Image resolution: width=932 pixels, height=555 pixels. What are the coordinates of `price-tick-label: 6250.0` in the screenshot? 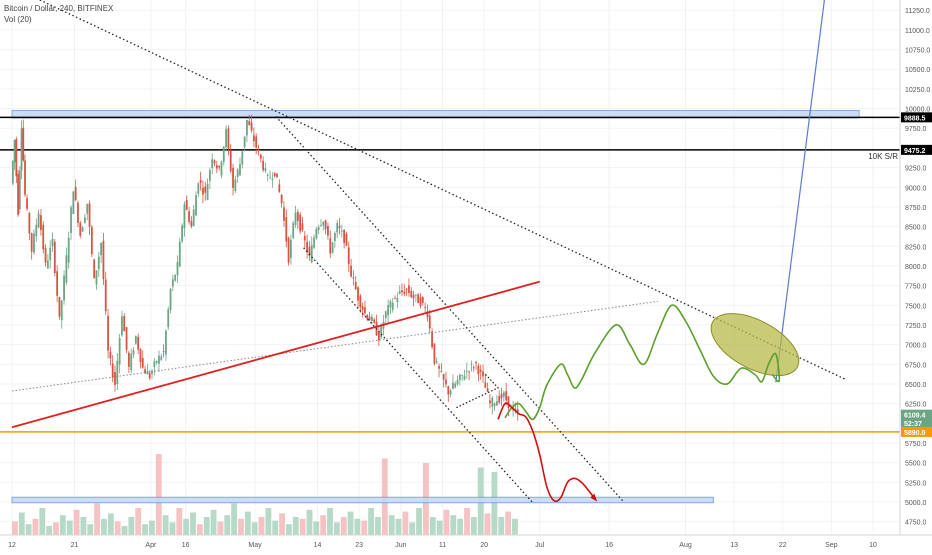 It's located at (916, 405).